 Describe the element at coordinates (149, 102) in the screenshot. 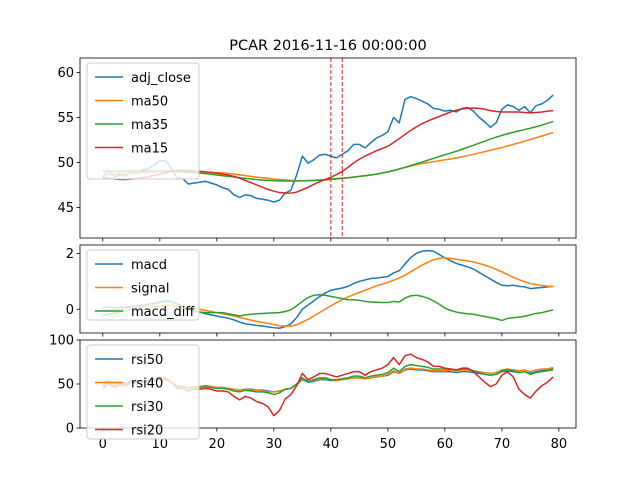

I see `legend-label-ma50: ma50` at that location.